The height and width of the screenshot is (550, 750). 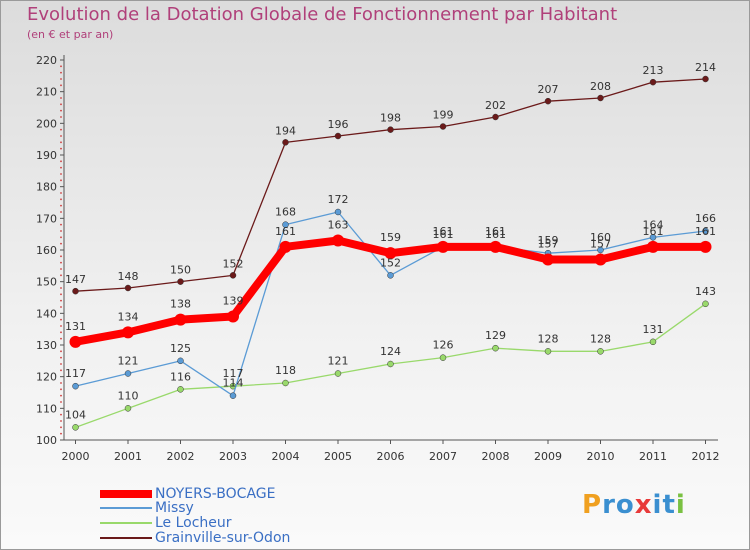 What do you see at coordinates (705, 218) in the screenshot?
I see `data-label-missy: 166` at bounding box center [705, 218].